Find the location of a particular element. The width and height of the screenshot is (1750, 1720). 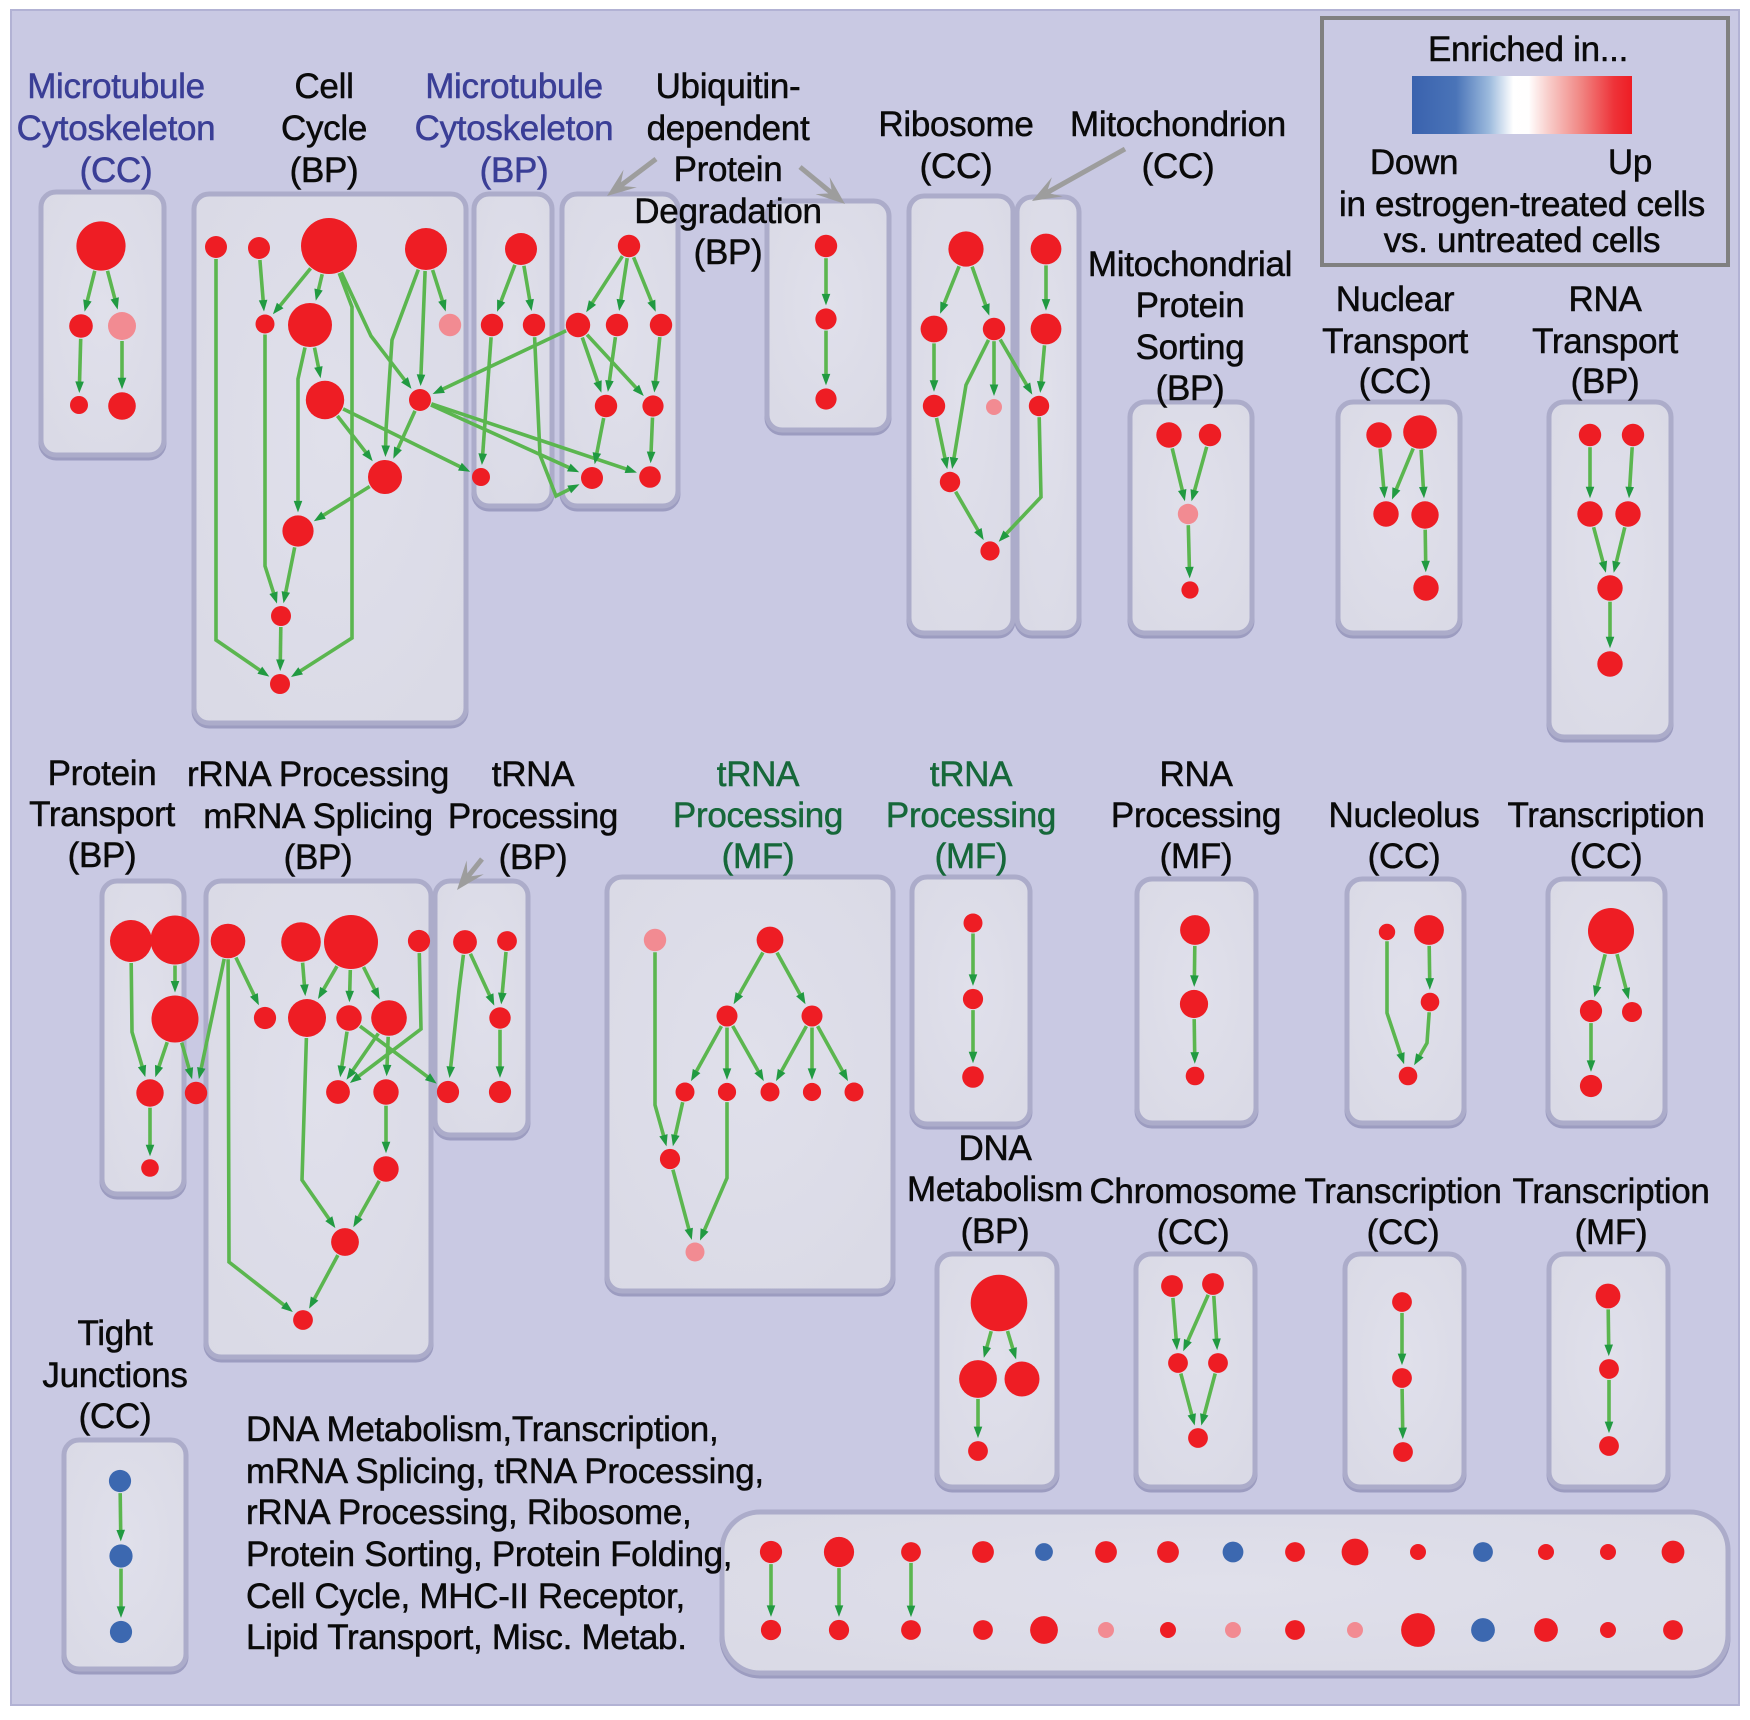

svg-text: Mitochondrial is located at coordinates (1190, 264).